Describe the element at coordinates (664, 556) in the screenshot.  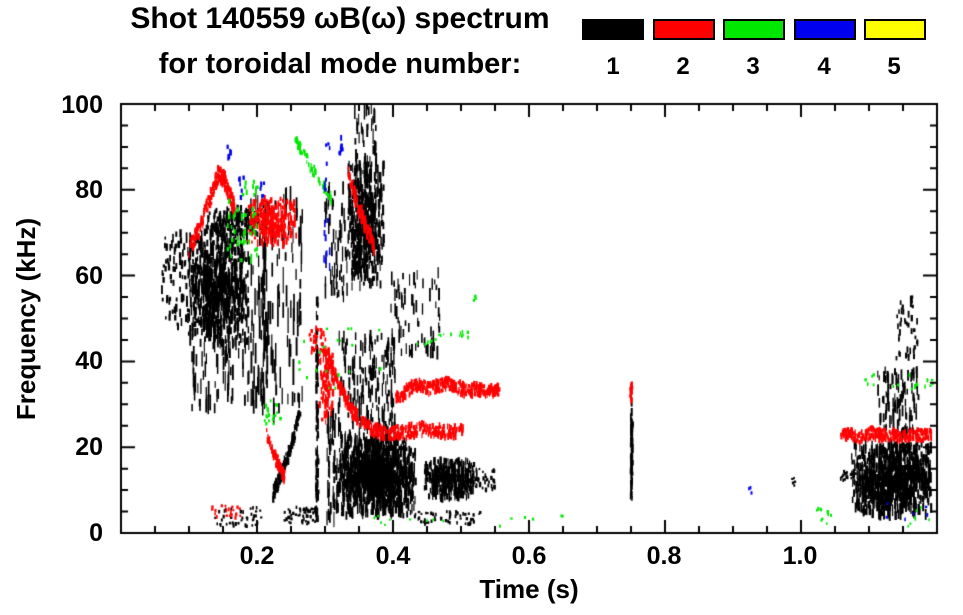
I see `x-tick-0.8: 0.8` at that location.